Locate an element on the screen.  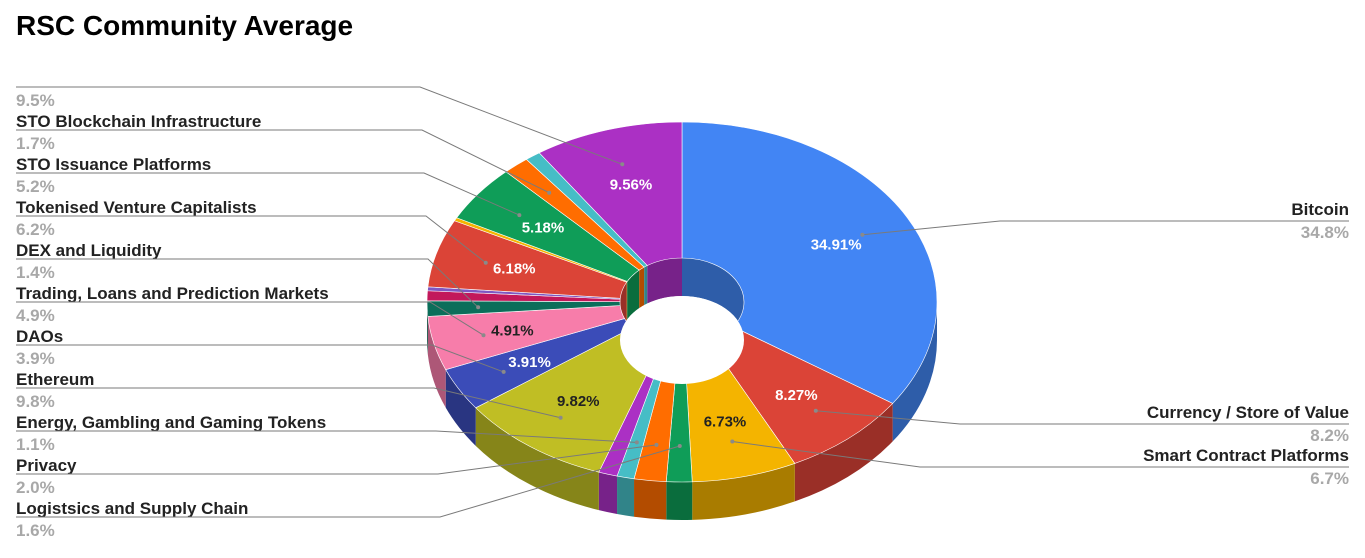
legend-value: 8.2% is located at coordinates (1329, 435).